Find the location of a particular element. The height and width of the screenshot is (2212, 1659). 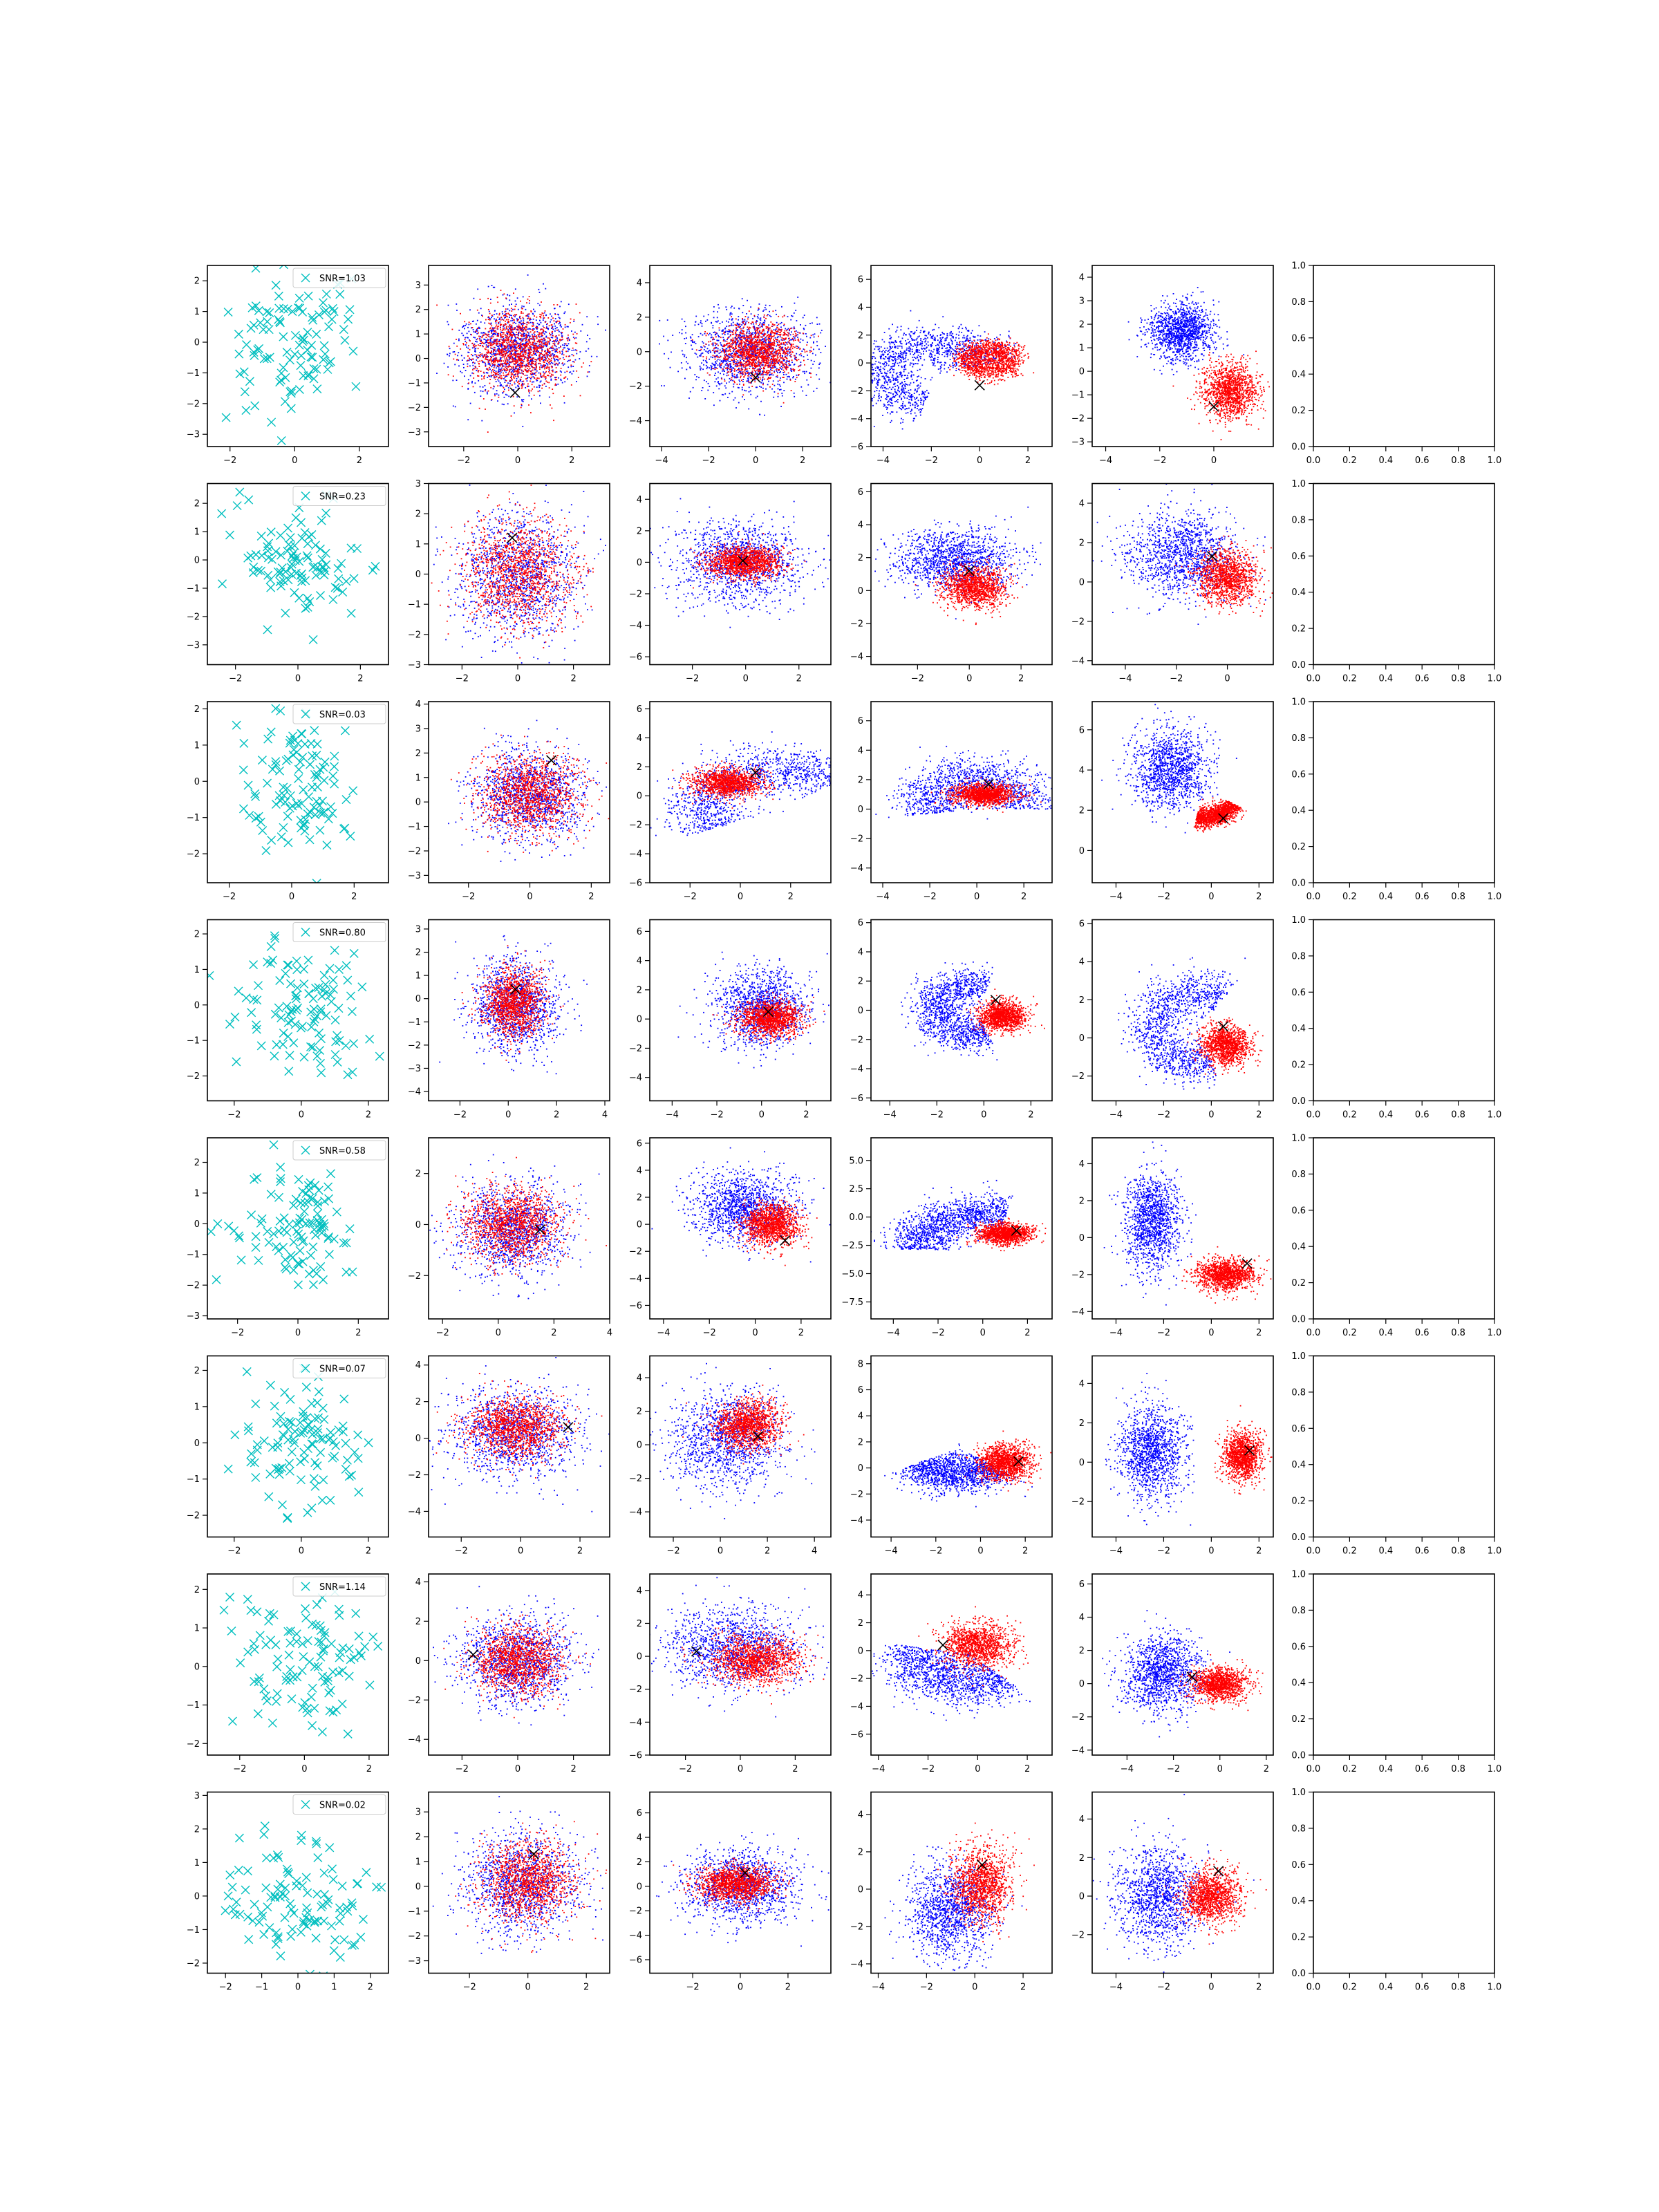

y-tick-label: −3 is located at coordinates (414, 433).